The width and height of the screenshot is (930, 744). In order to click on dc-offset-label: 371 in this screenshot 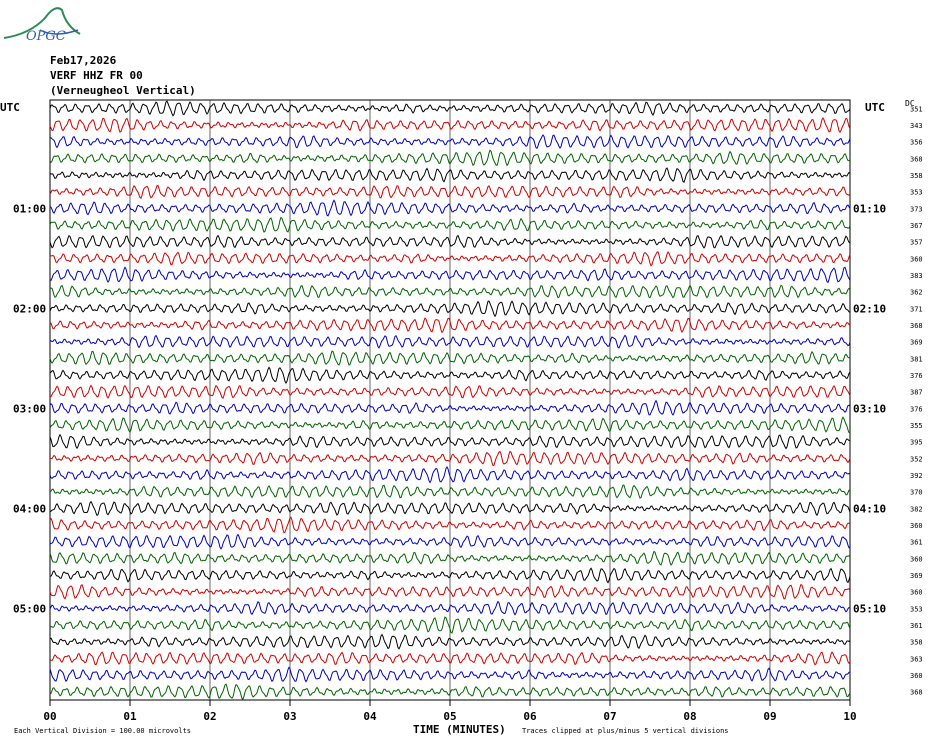, I will do `click(916, 309)`.